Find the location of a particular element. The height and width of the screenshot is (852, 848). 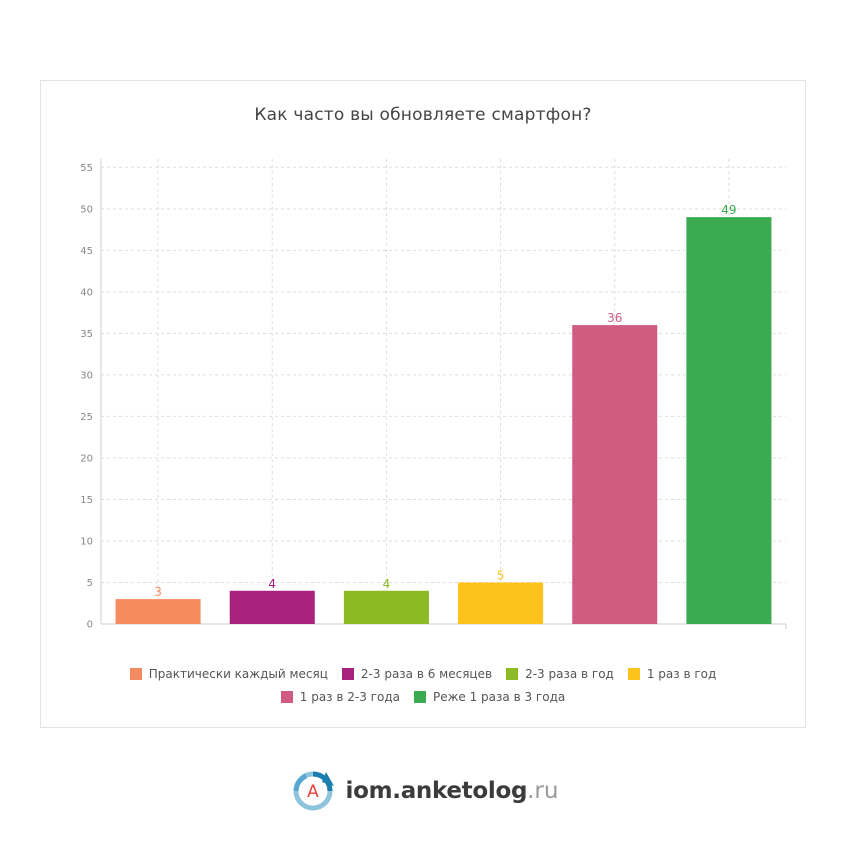

anketolog-logo-icon: А is located at coordinates (313, 791).